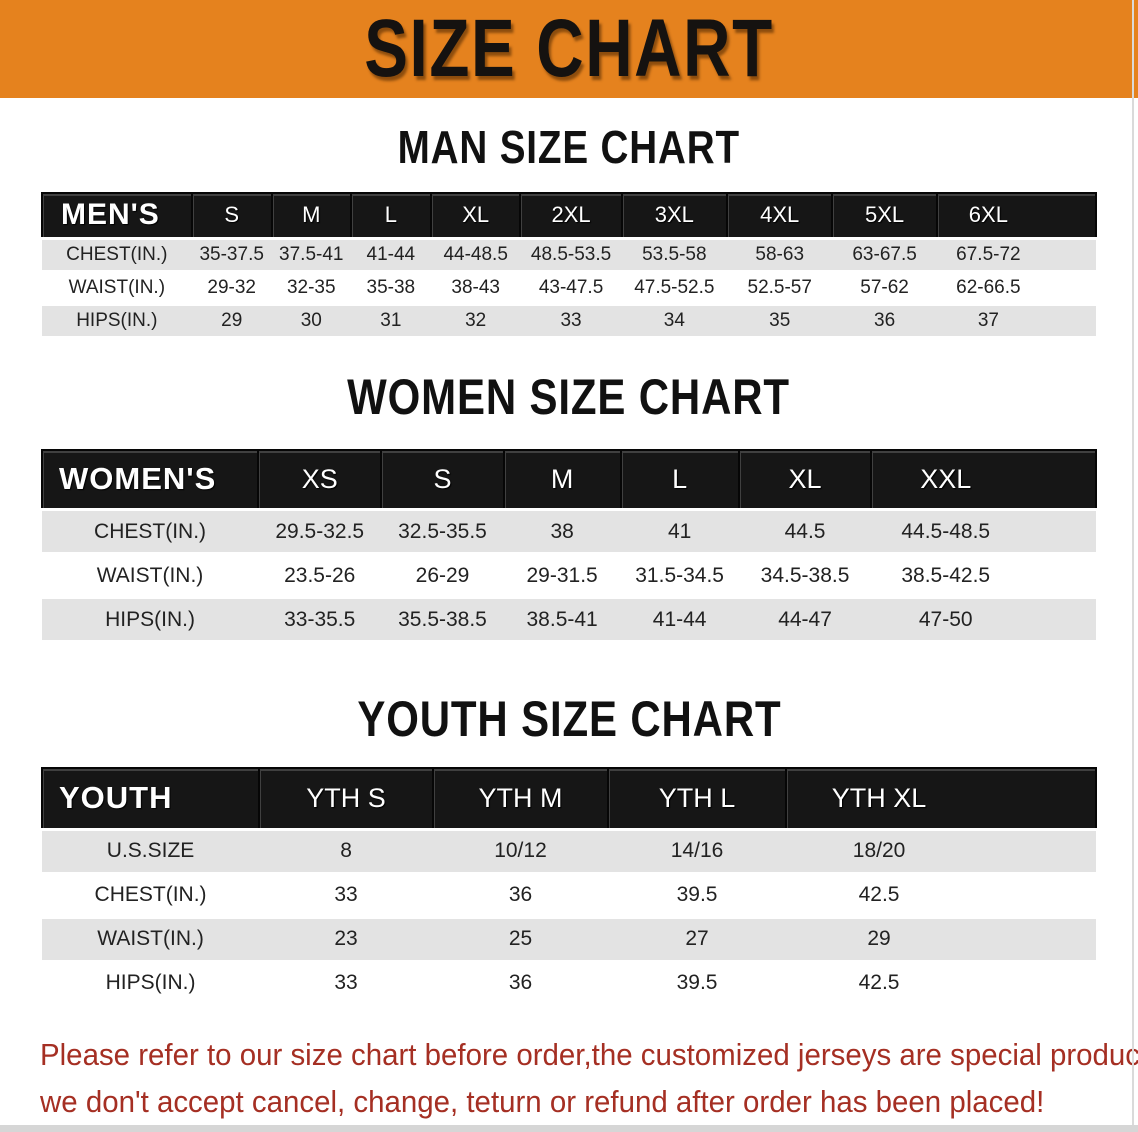  Describe the element at coordinates (674, 287) in the screenshot. I see `table-cell: 47.5-52.5` at that location.